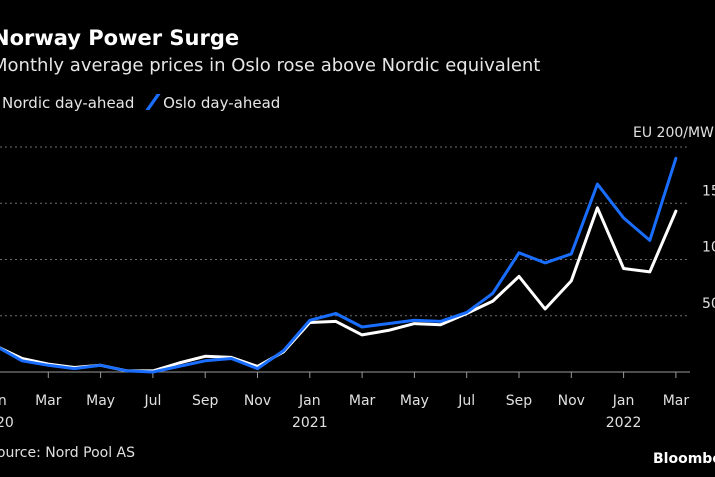 This screenshot has width=715, height=477. I want to click on legend-item-oslo: Oslo day-ahead, so click(213, 103).